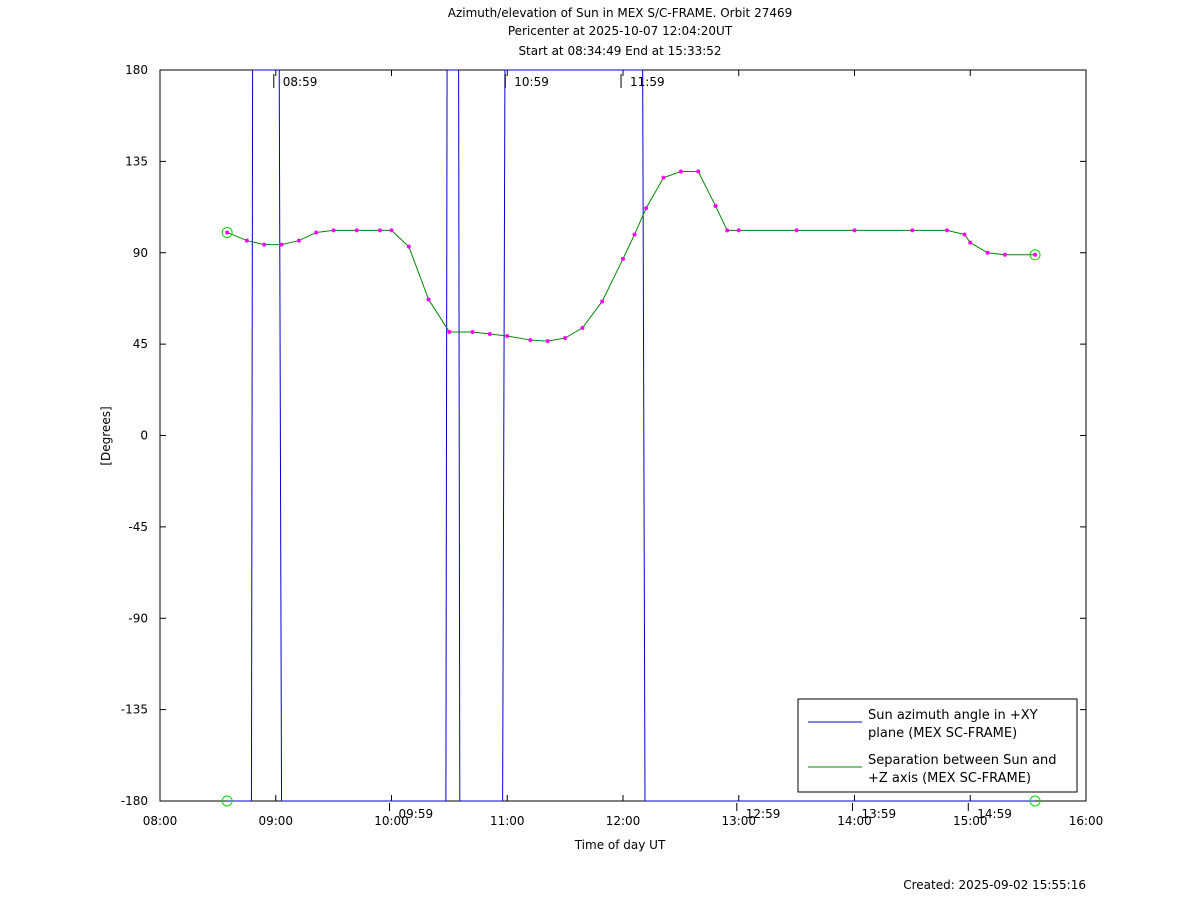 The width and height of the screenshot is (1200, 901). Describe the element at coordinates (134, 710) in the screenshot. I see `y-tick-label: -135` at that location.